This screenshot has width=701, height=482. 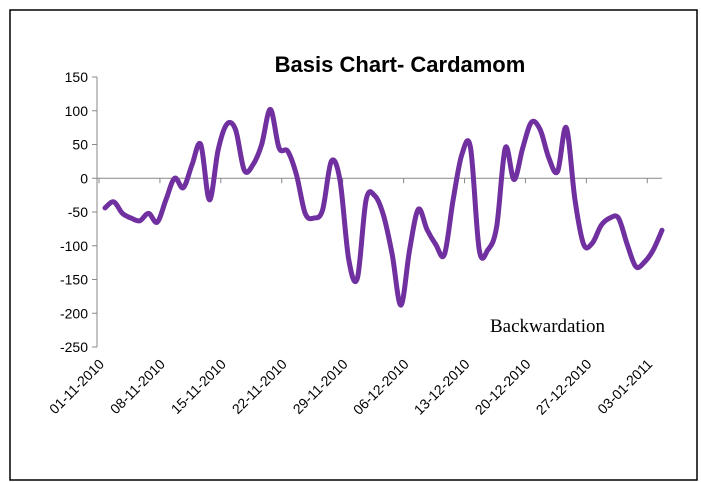 What do you see at coordinates (77, 77) in the screenshot?
I see `y-tick-label: 150` at bounding box center [77, 77].